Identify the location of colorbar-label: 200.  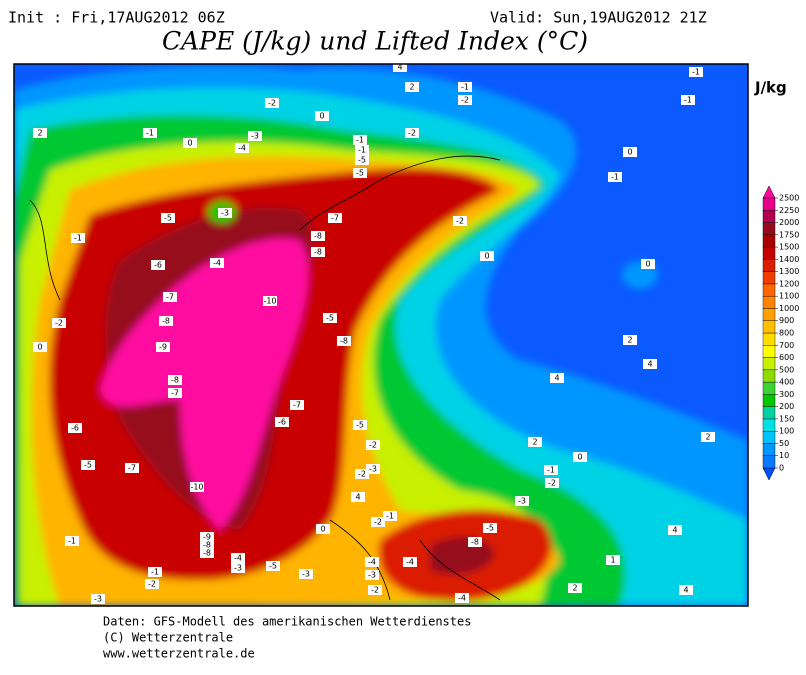
(786, 406).